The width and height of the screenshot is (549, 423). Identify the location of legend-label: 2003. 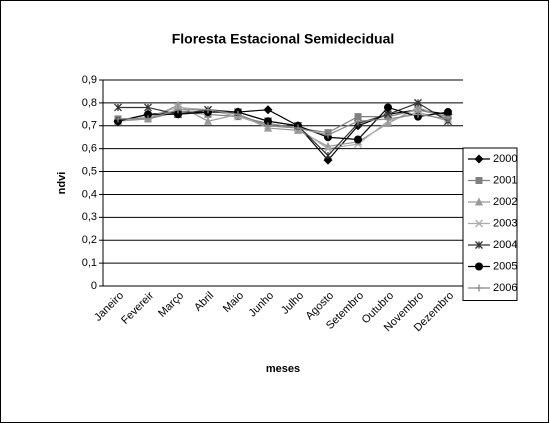
(505, 223).